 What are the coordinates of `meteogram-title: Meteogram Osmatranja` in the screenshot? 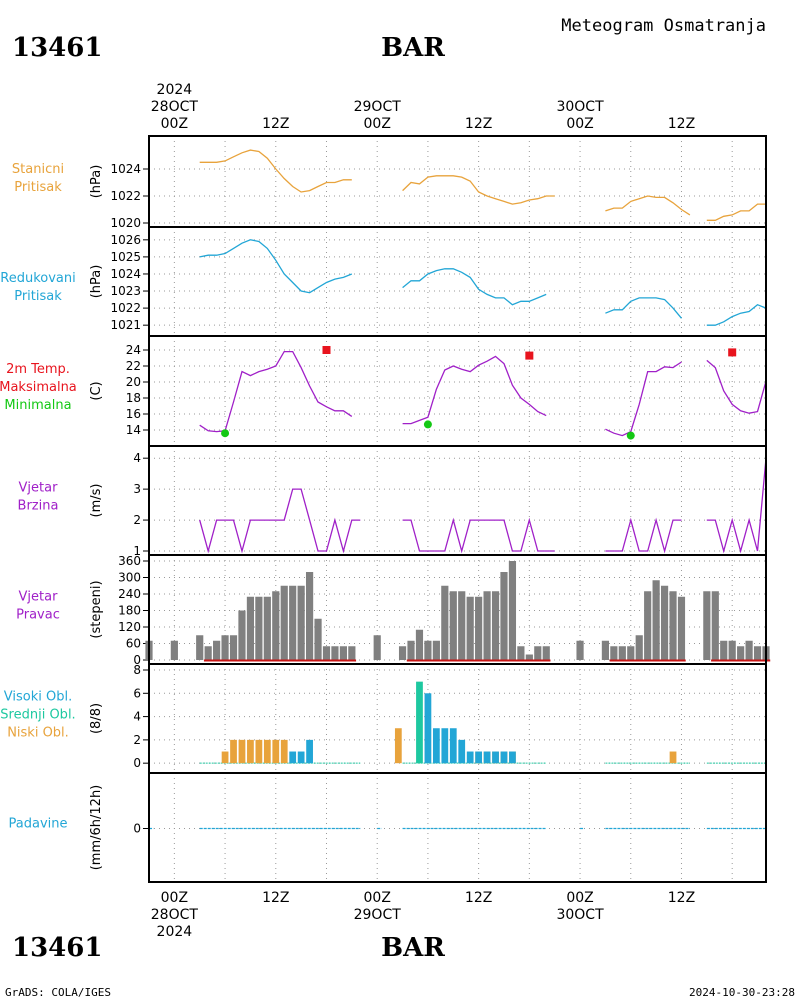 It's located at (663, 26).